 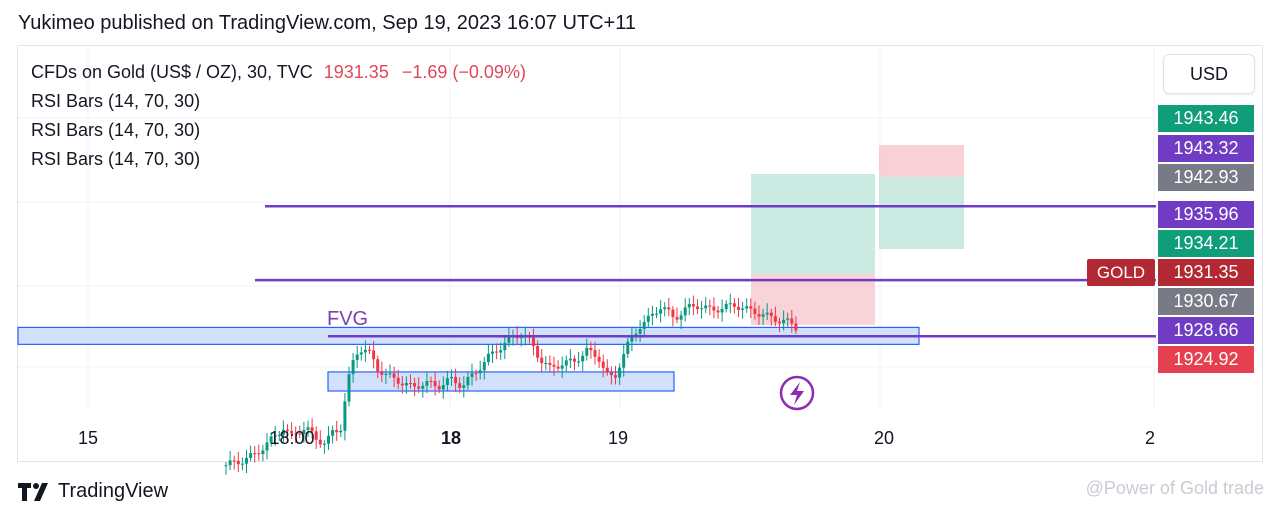 What do you see at coordinates (921, 213) in the screenshot?
I see `short-target-zone` at bounding box center [921, 213].